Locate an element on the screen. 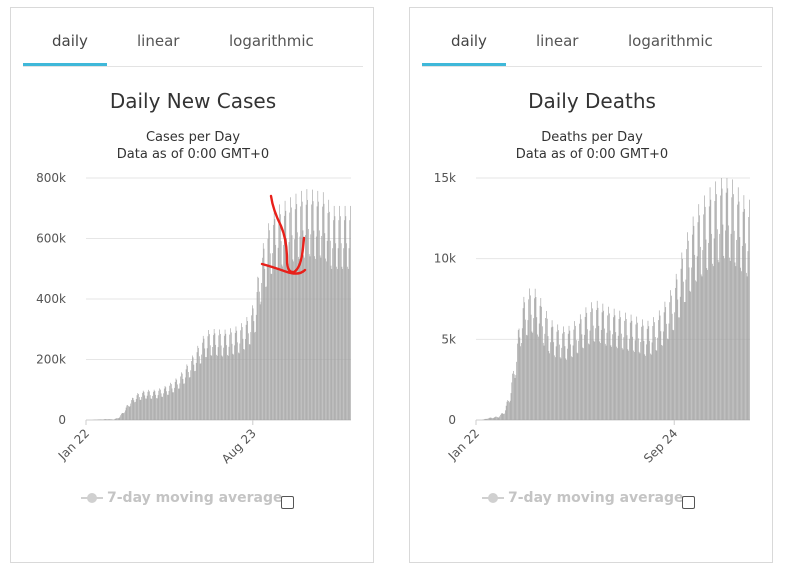  chart-title: Daily Deaths is located at coordinates (592, 101).